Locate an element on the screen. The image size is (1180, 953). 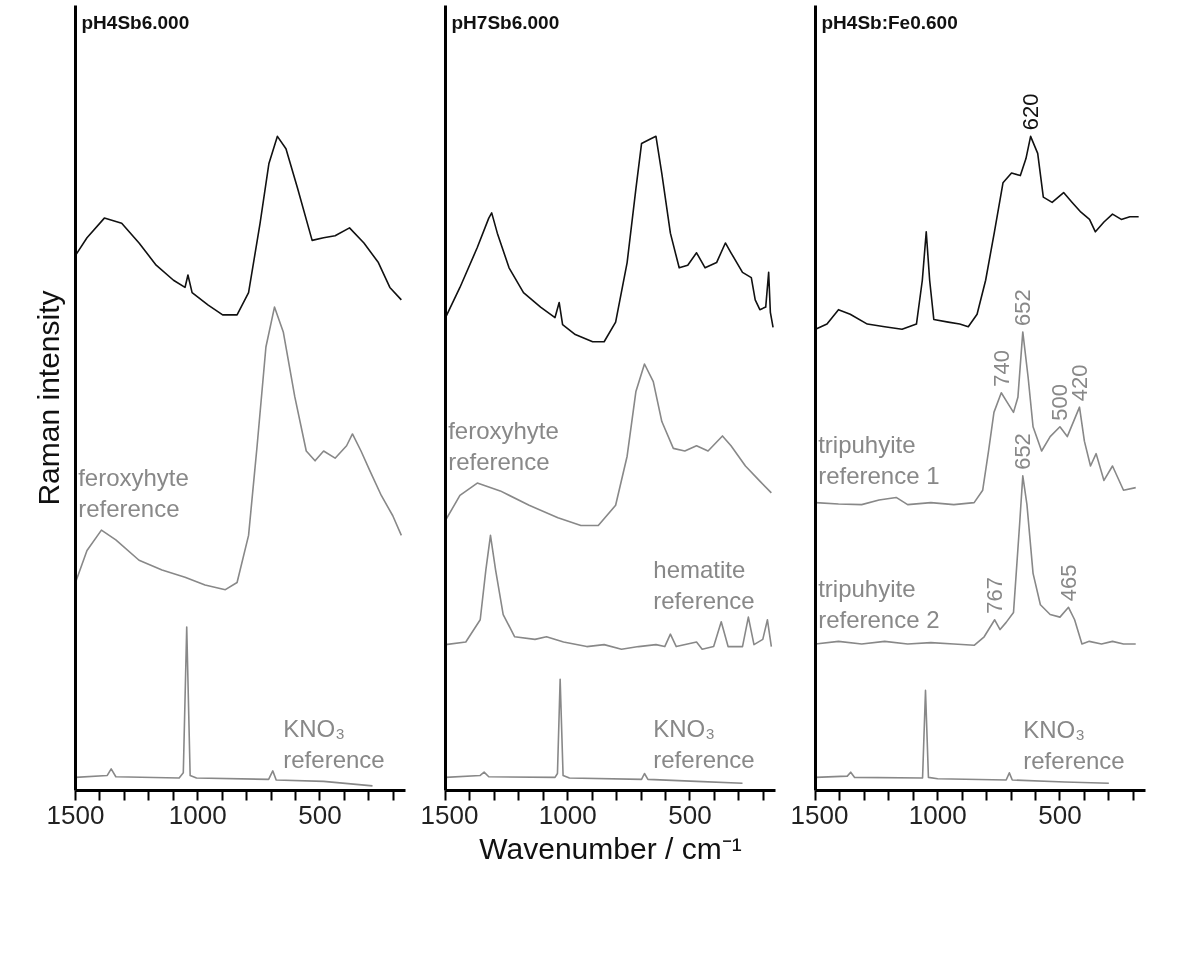
y-axis-title: Raman intensity is located at coordinates (48, 398).